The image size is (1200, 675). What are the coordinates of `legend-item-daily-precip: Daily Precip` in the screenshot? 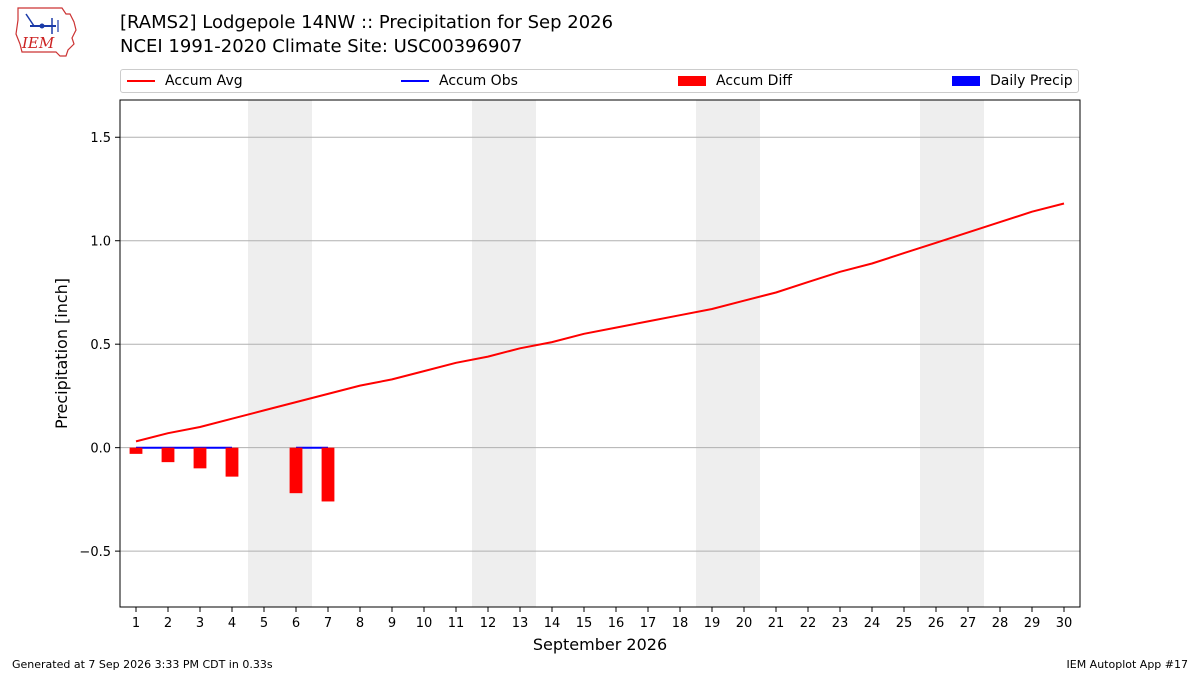 It's located at (1012, 81).